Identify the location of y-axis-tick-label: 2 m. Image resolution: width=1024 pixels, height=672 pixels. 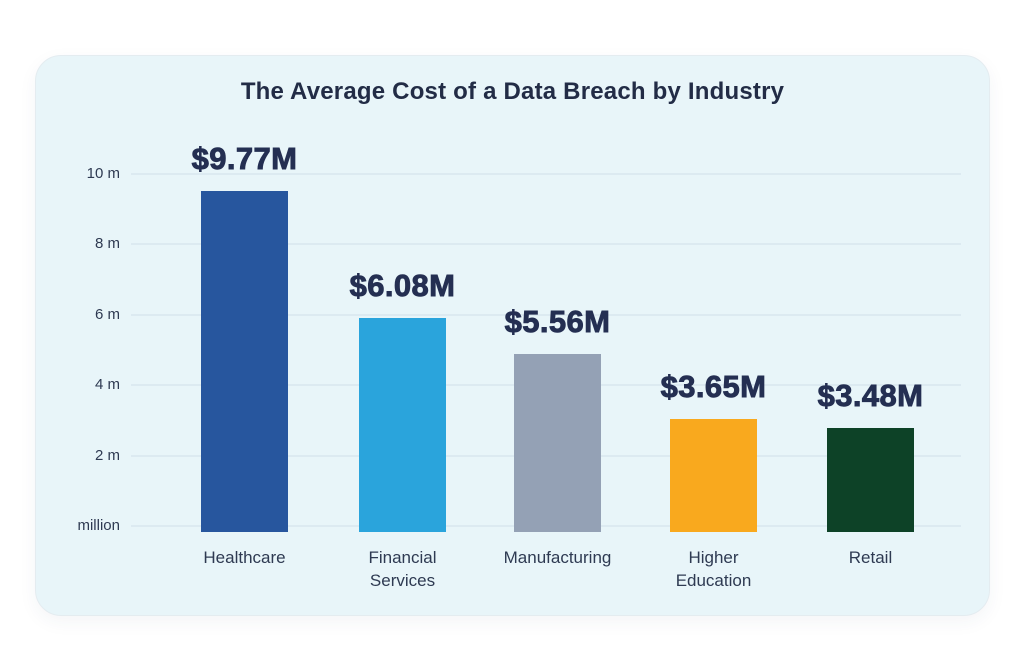
(107, 455).